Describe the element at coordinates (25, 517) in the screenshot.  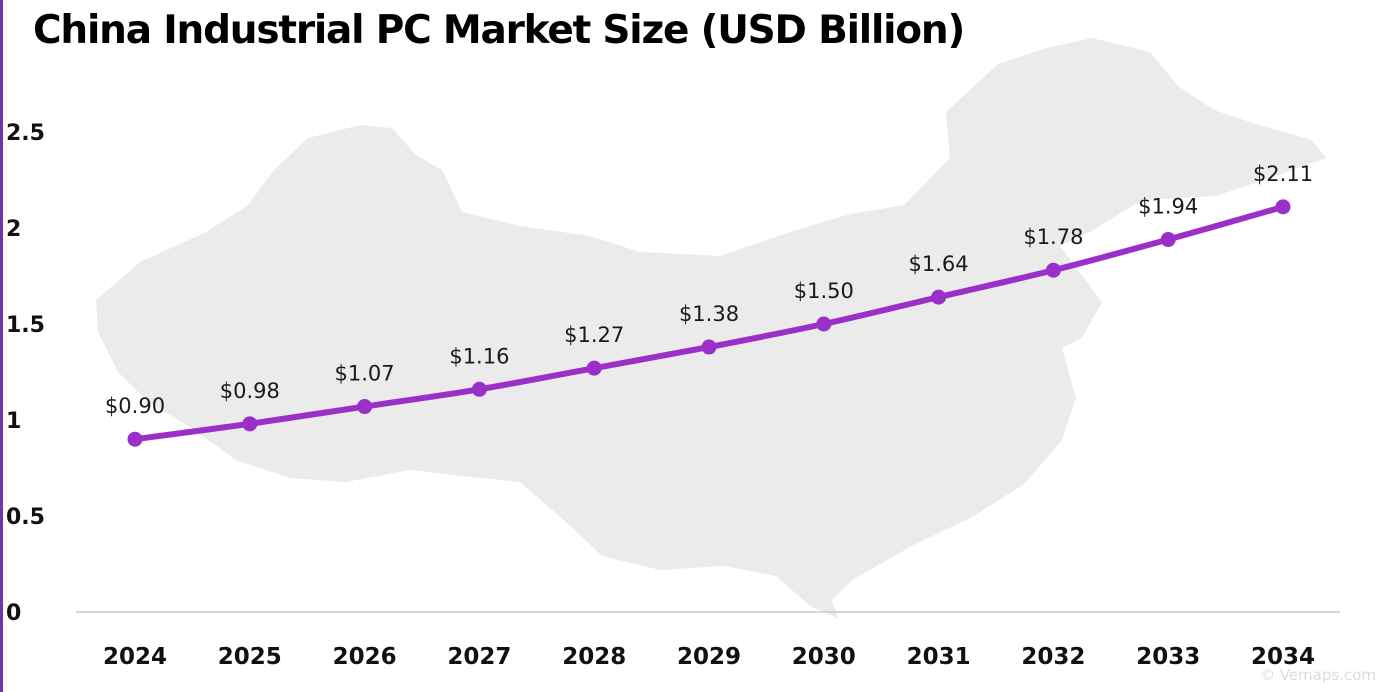
I see `y-tick-label: 0.5` at that location.